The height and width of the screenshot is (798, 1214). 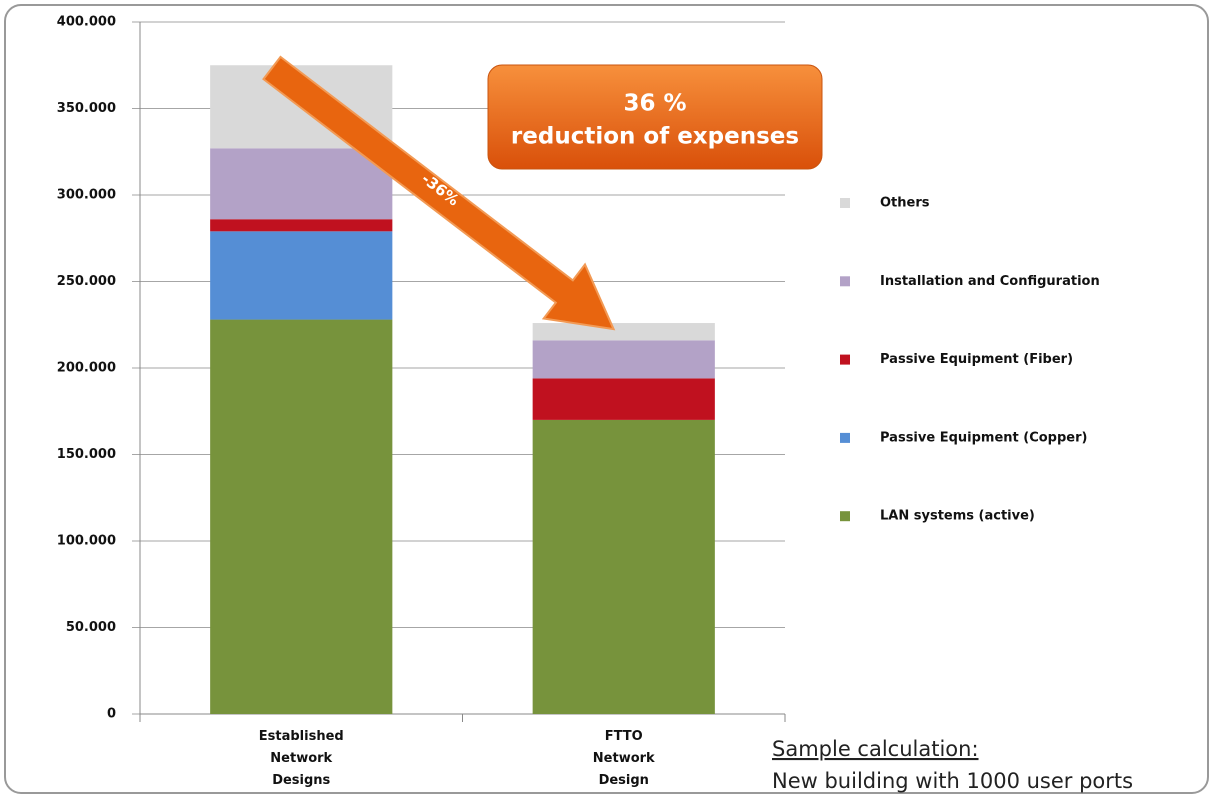 I want to click on callout-box, so click(x=655, y=117).